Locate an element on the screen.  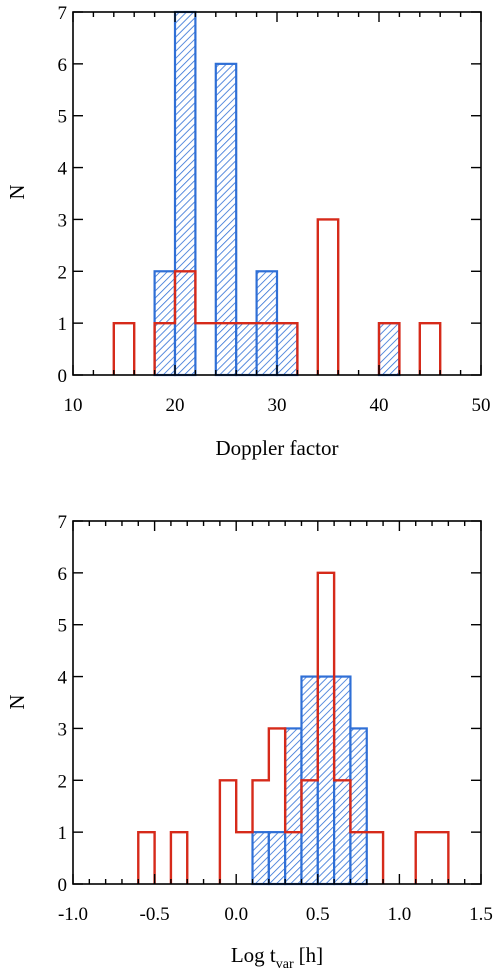
log-tvar-x-tick-labels: -1.0 -0.5 0.0 0.5 1.0 1.5 is located at coordinates (275, 914).